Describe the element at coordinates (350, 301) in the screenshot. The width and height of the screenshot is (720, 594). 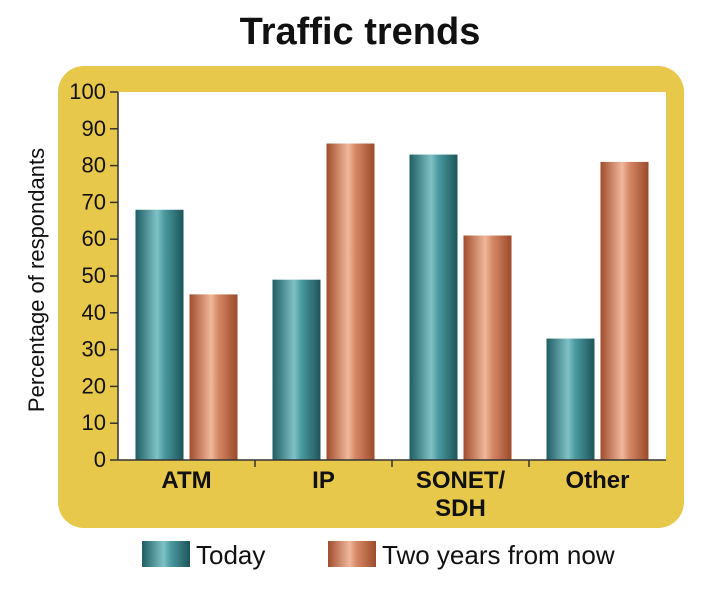
I see `bar-ip-two-years-from-now` at that location.